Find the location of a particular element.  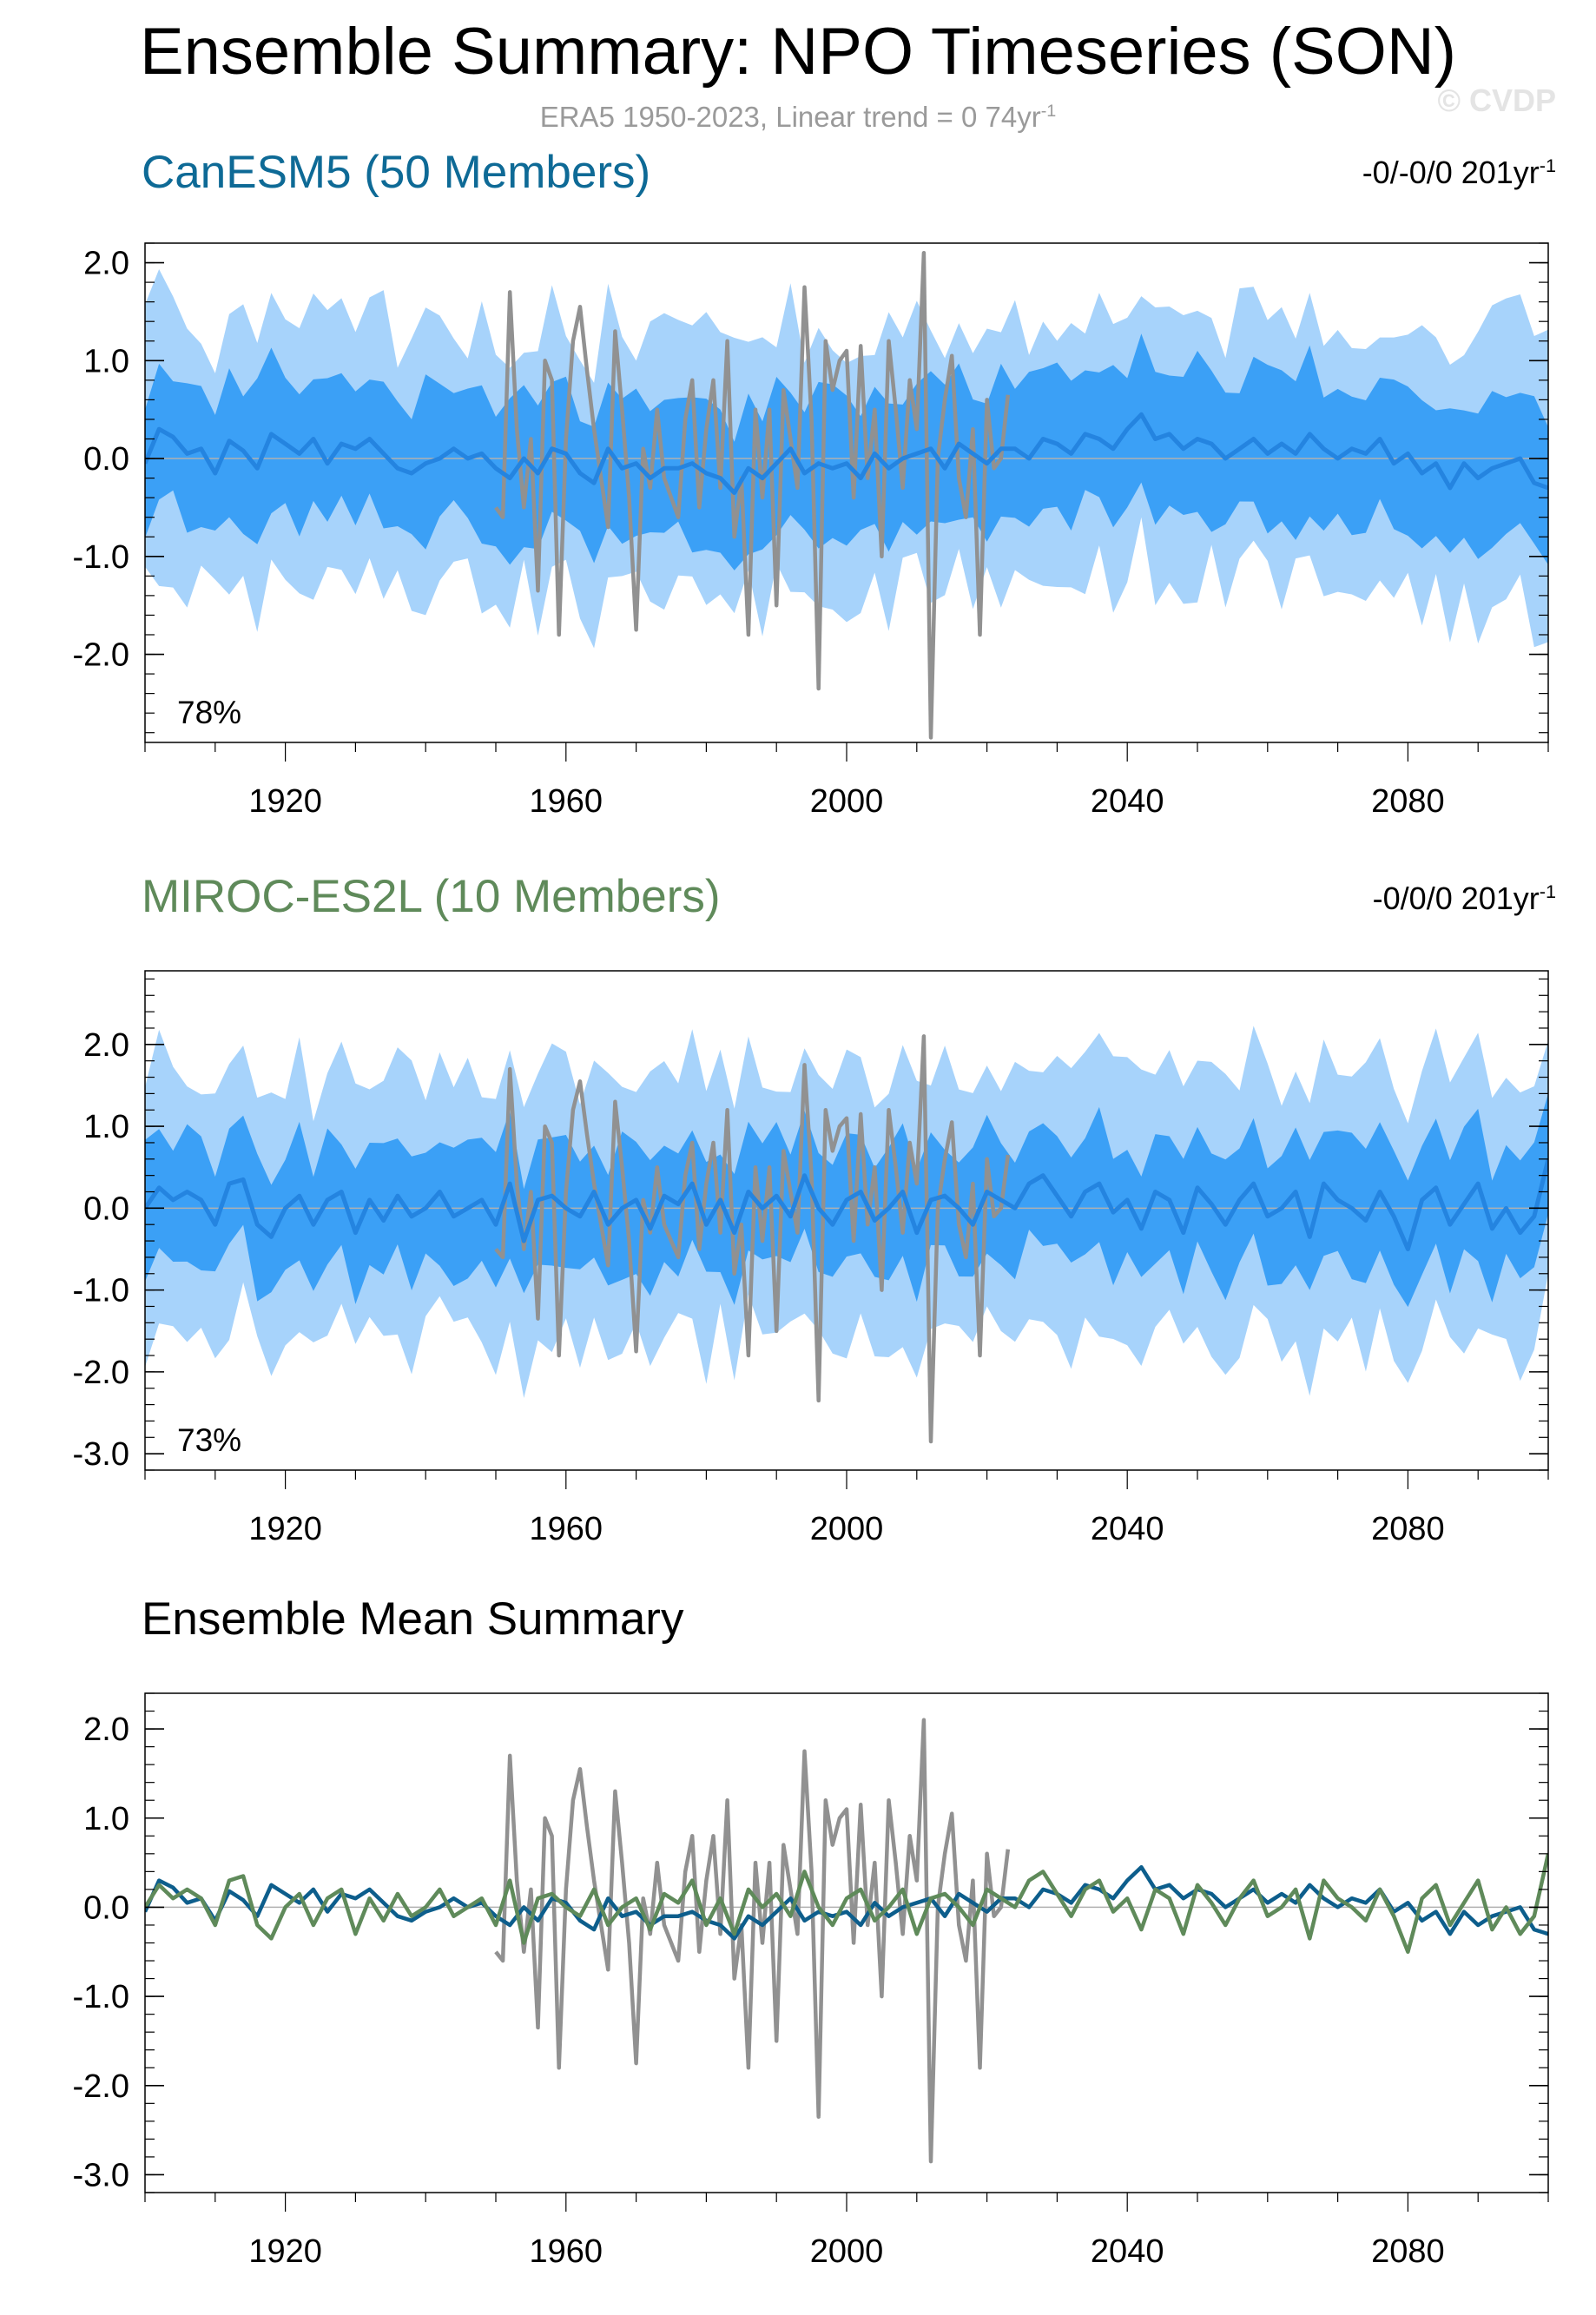

panel3-y-tick-label: -1.0 is located at coordinates (101, 1997).